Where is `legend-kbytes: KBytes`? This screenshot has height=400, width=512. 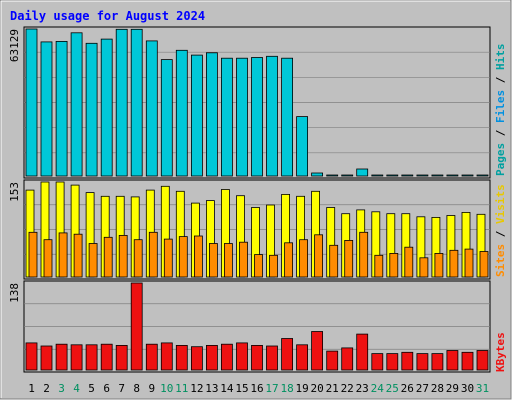
legend-kbytes: KBytes is located at coordinates (500, 352).